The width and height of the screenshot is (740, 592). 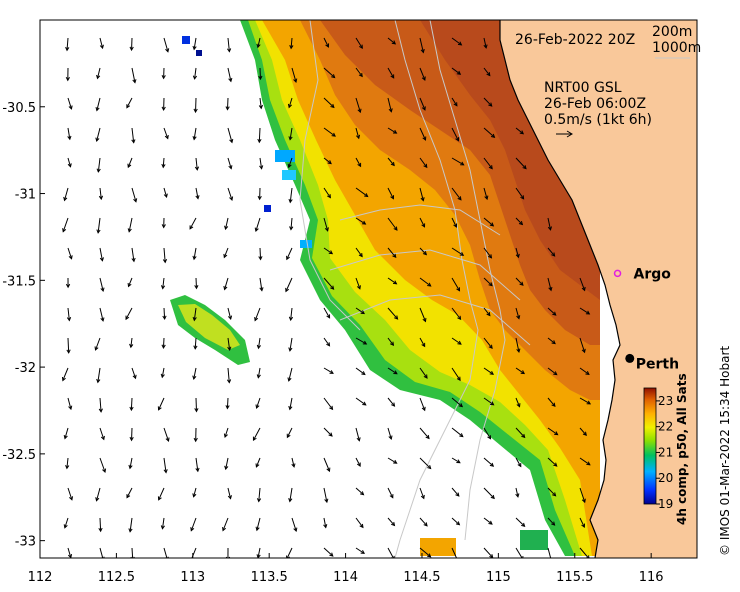 I want to click on x-tick-label: 112.5, so click(x=116, y=577).